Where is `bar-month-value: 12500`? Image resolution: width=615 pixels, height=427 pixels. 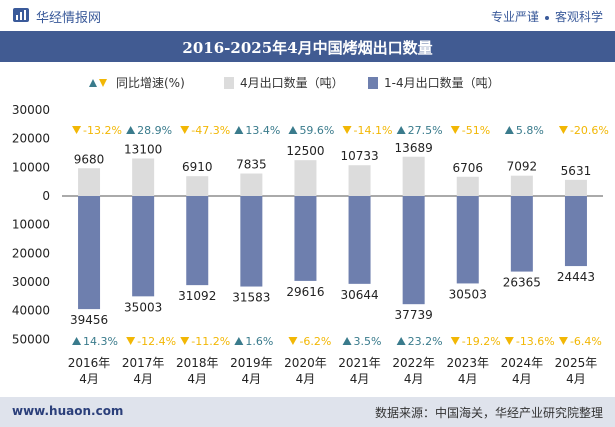 bar-month-value: 12500 is located at coordinates (305, 151).